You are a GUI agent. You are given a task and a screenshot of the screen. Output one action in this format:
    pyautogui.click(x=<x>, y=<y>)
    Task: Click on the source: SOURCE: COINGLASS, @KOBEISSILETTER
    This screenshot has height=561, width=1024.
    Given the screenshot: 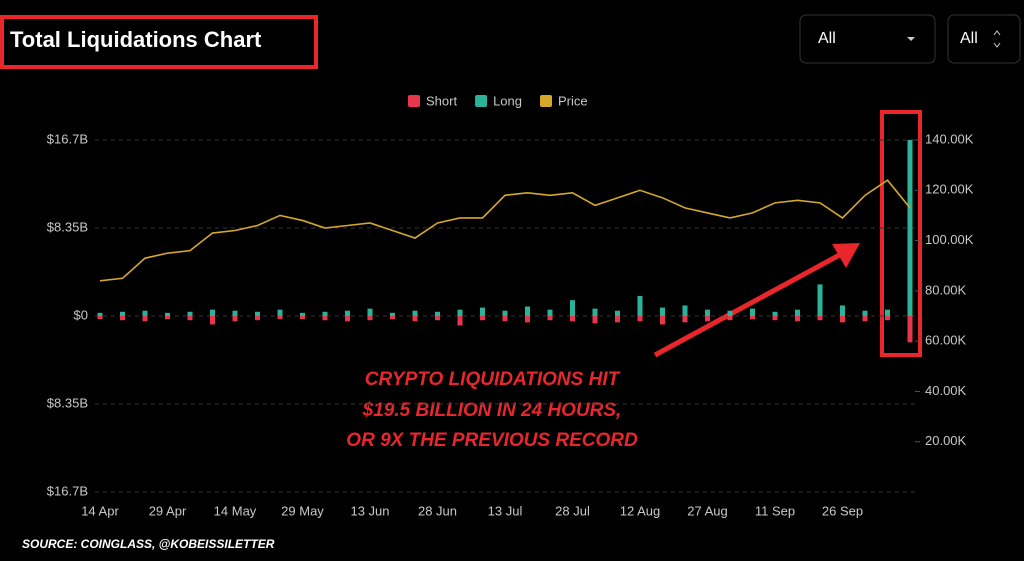 What is the action you would take?
    pyautogui.click(x=148, y=544)
    